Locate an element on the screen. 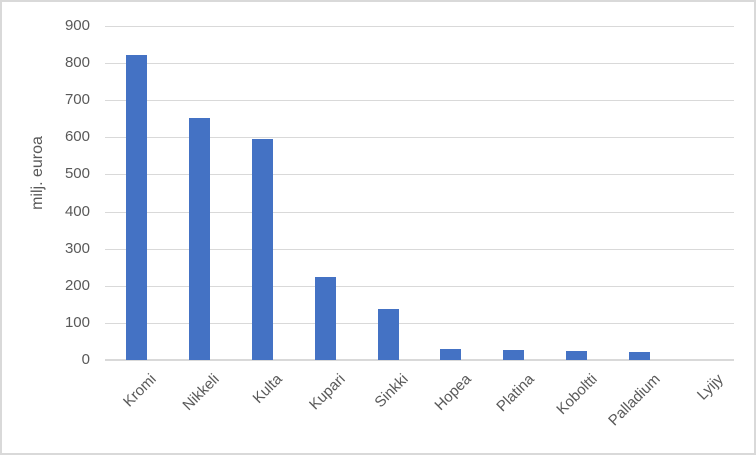  bar-kupari is located at coordinates (325, 318).